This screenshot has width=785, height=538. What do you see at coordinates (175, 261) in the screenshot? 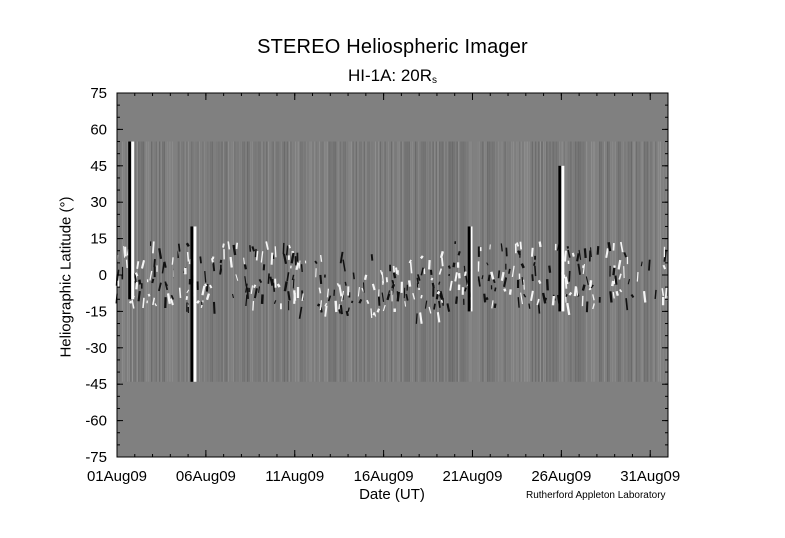
I see `gap-band` at bounding box center [175, 261].